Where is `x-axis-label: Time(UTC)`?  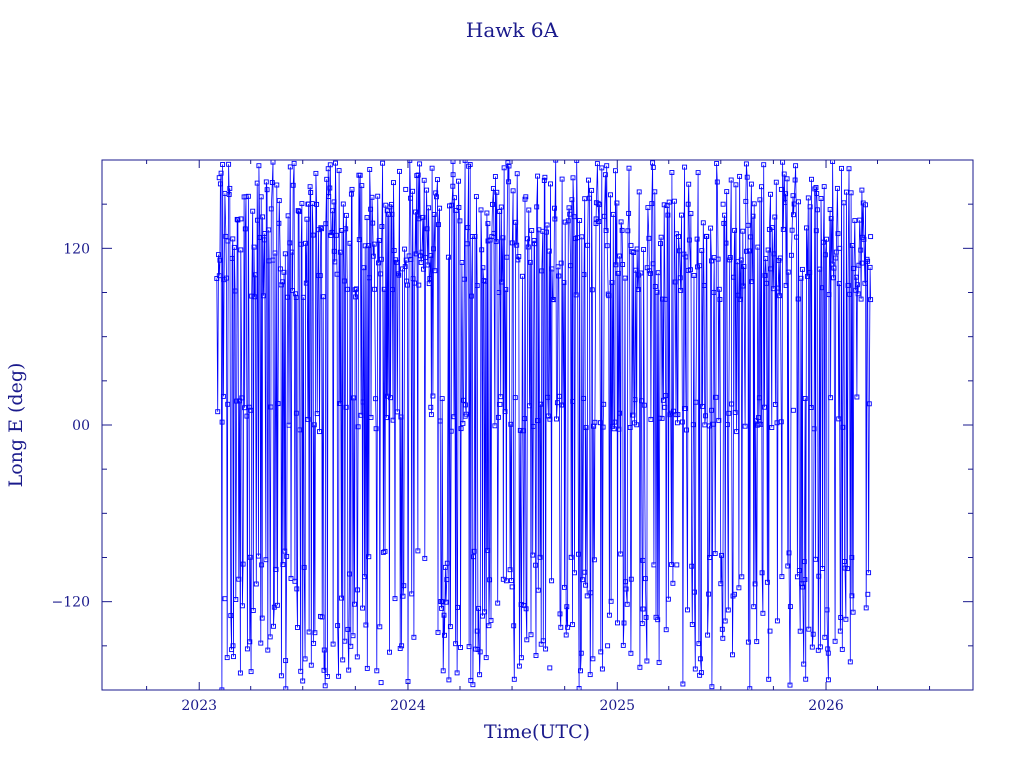
x-axis-label: Time(UTC) is located at coordinates (537, 732).